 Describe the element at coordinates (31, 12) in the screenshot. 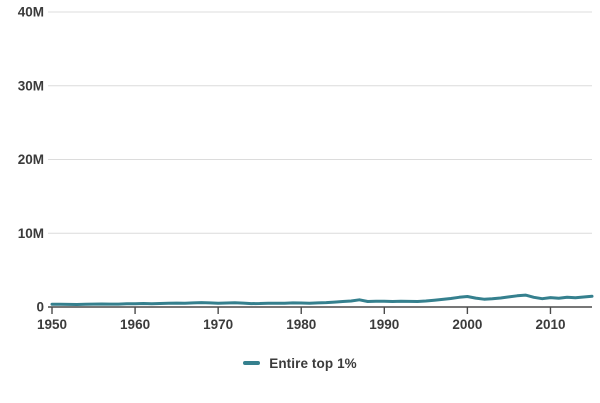

I see `y-axis-tick-label: 40M` at that location.